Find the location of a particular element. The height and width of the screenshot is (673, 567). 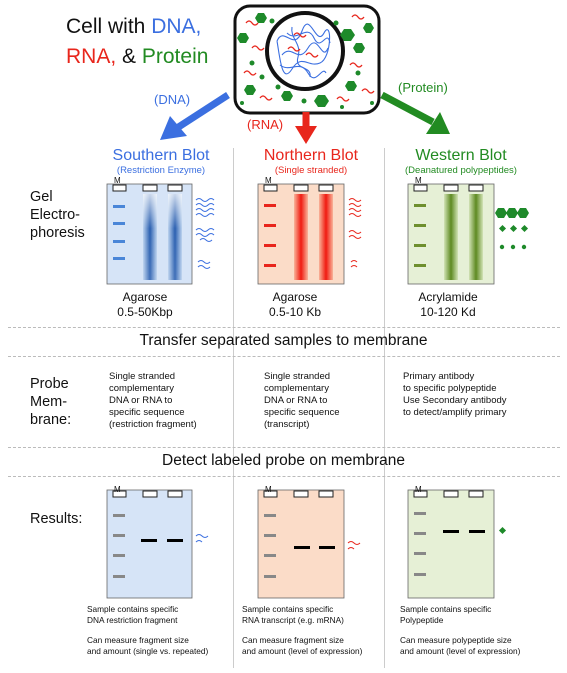

southern-subtitle: (Restriction Enzyme) is located at coordinates (161, 170).